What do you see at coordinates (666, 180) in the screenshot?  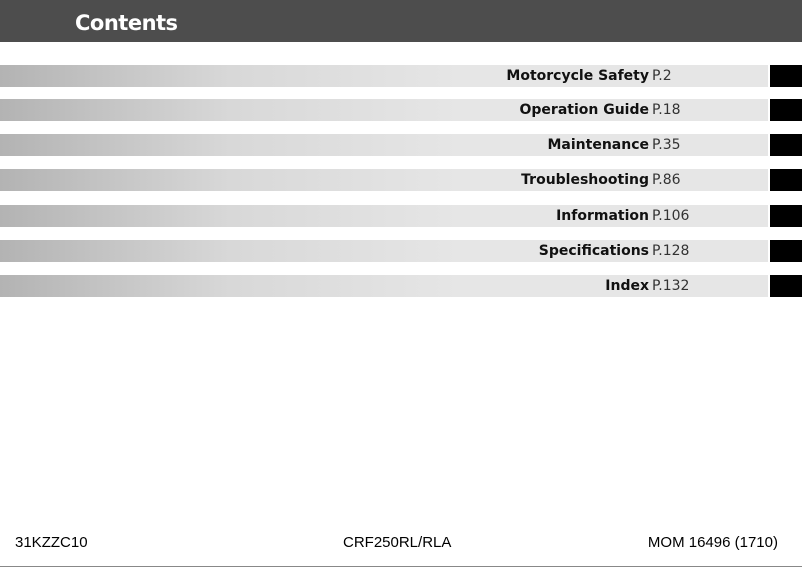 I see `entry-page: P.86` at bounding box center [666, 180].